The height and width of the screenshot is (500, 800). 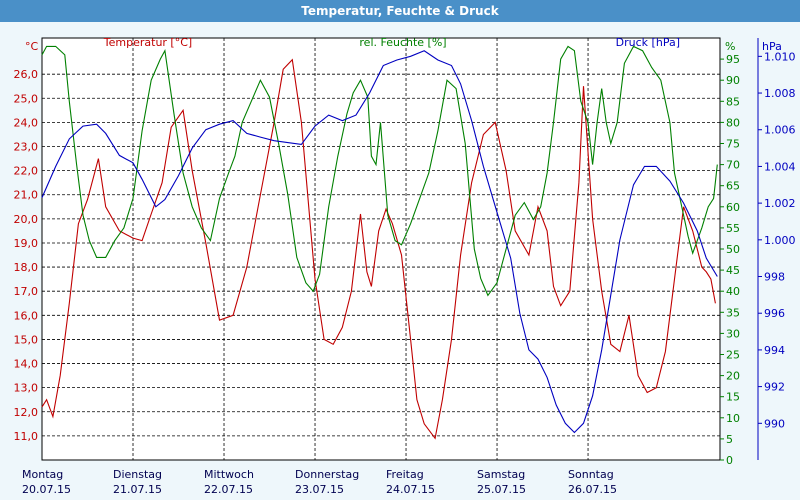 I want to click on humidity-tick-label: 65, so click(x=733, y=186).